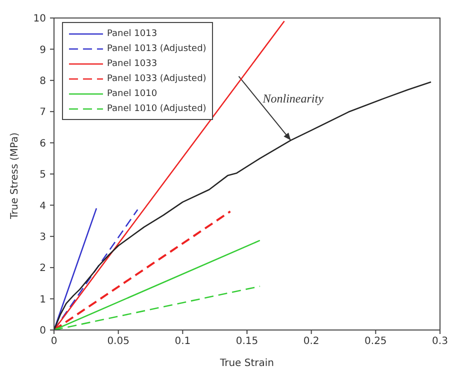  What do you see at coordinates (132, 63) in the screenshot?
I see `legend-label: Panel 1033` at bounding box center [132, 63].